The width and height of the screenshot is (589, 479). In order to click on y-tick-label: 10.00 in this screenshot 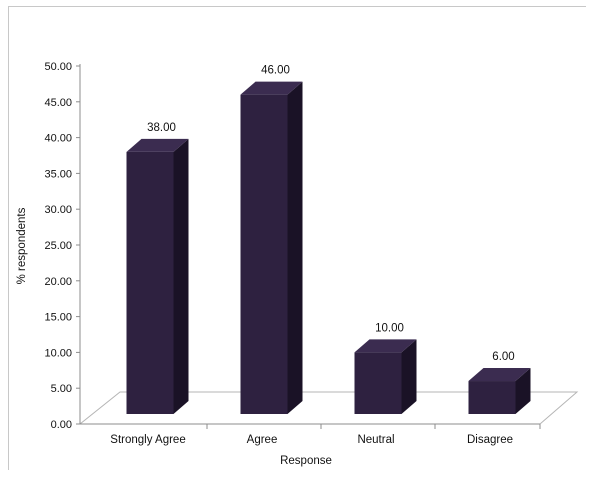, I will do `click(58, 353)`.